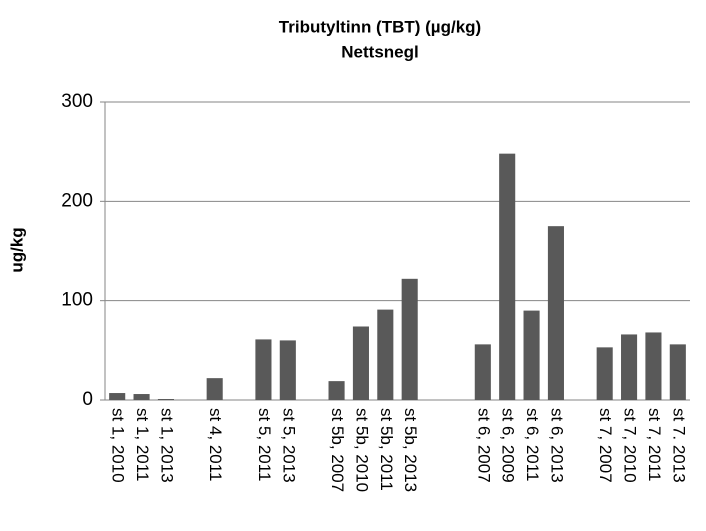  I want to click on x-tick-label: st 6, 2009, so click(508, 445).